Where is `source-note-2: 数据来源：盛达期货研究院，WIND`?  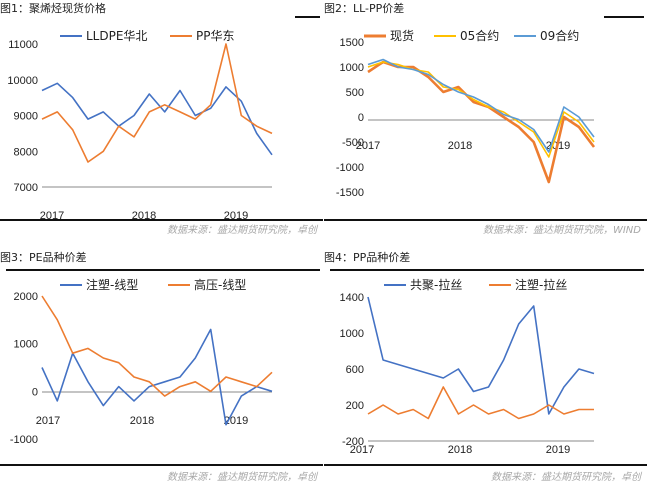 source-note-2: 数据来源：盛达期货研究院，WIND is located at coordinates (561, 230).